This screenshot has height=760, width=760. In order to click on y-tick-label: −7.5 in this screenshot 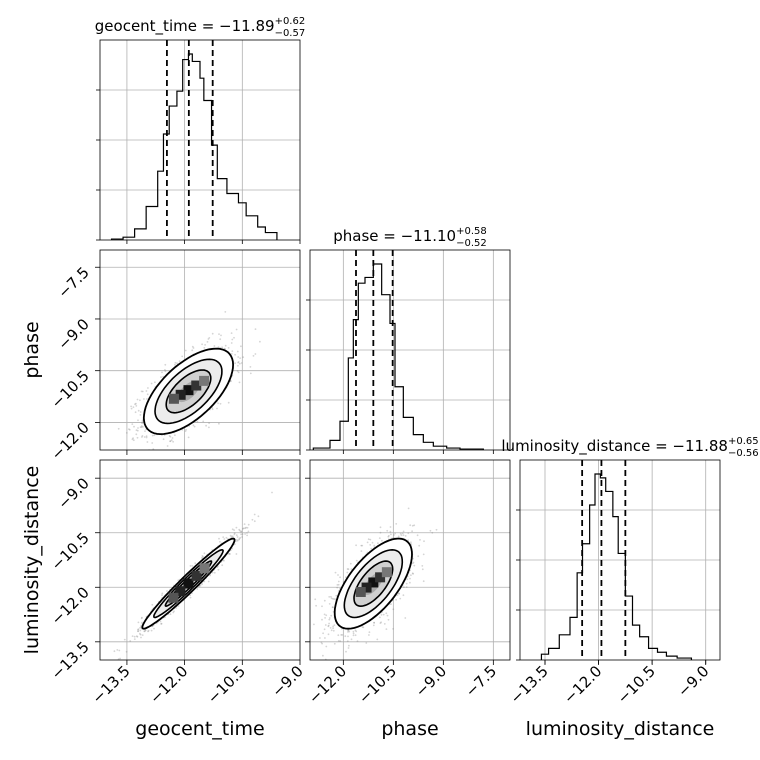, I will do `click(73, 282)`.